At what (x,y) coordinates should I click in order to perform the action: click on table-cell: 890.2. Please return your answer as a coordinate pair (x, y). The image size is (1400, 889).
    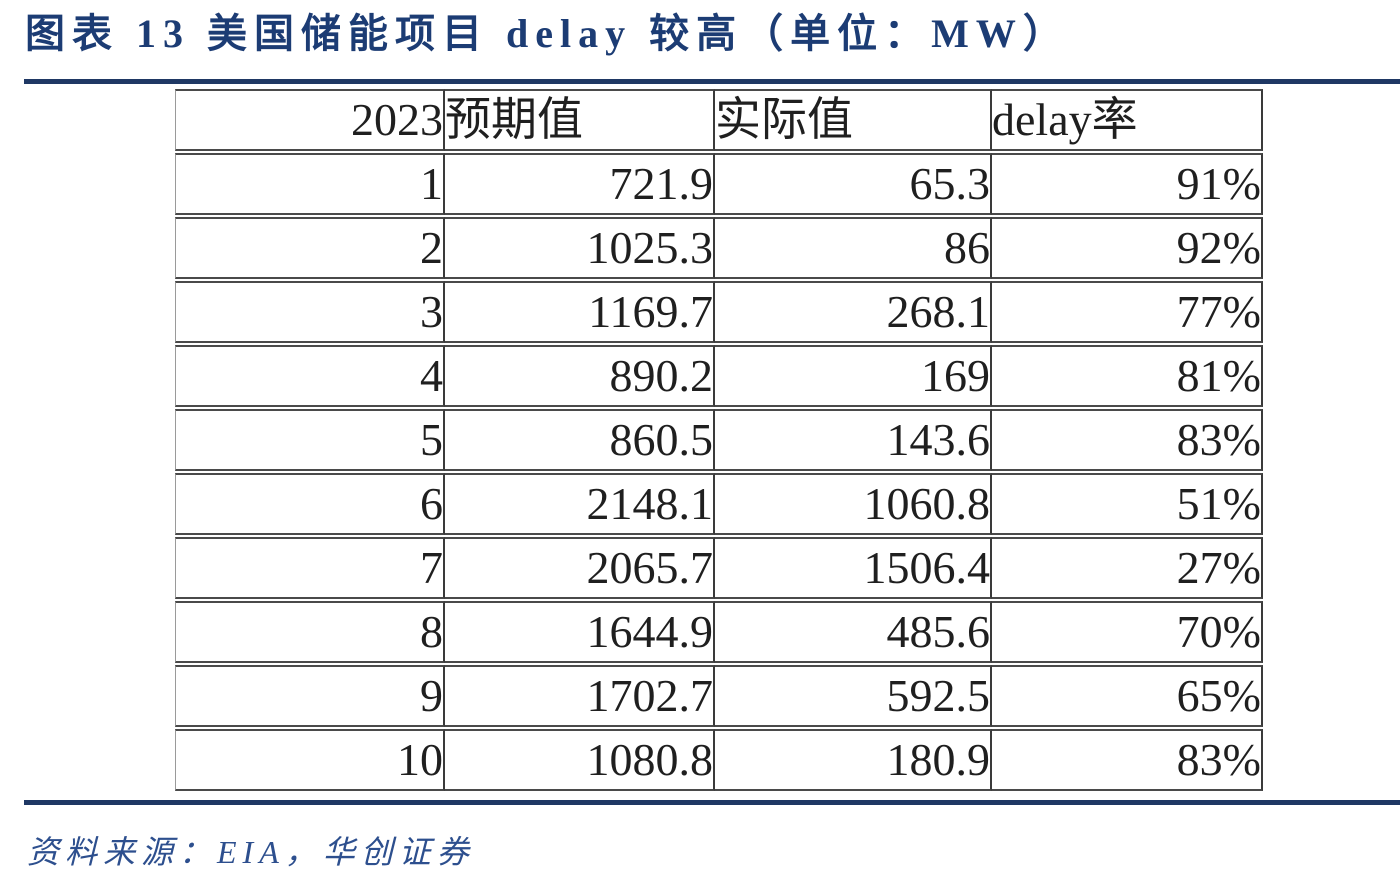
    Looking at the image, I should click on (580, 376).